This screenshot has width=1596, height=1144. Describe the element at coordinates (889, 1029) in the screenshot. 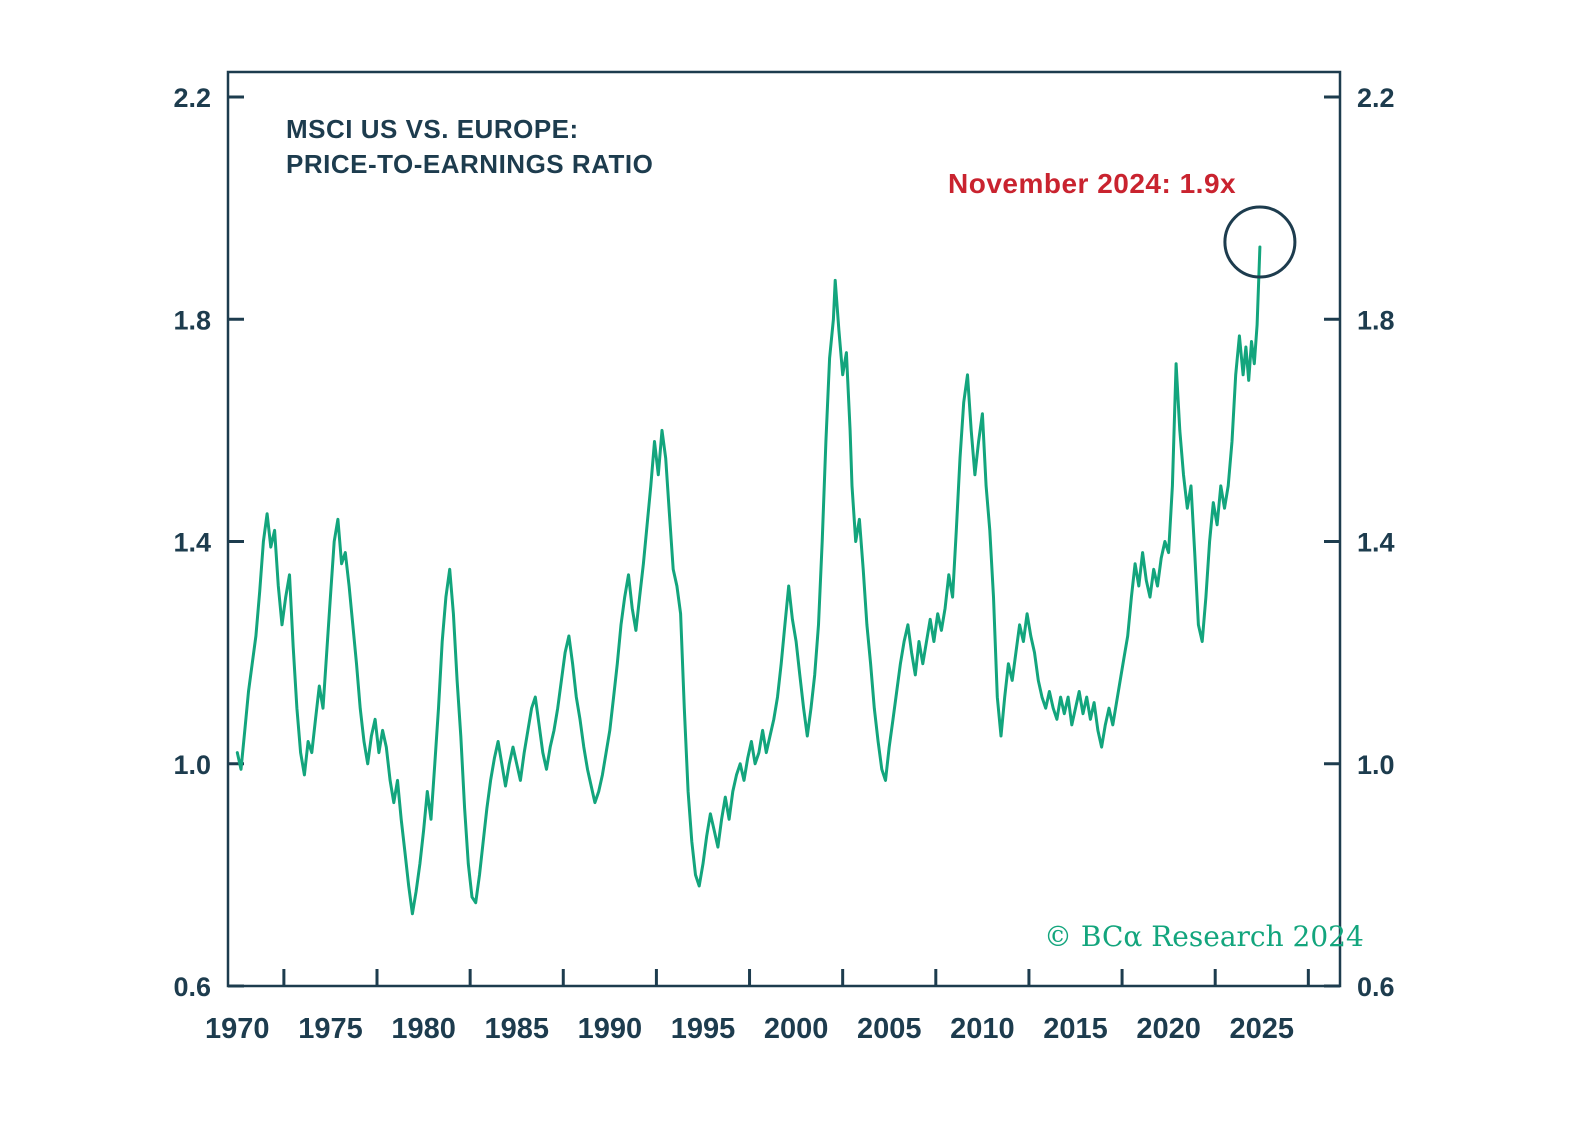

I see `x-axis-label: 2005` at that location.